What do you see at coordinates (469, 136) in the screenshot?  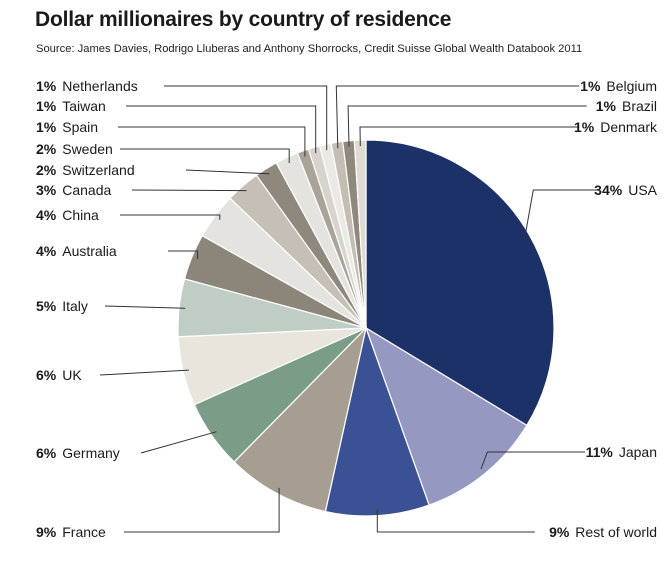 I see `leader-line-denmark` at bounding box center [469, 136].